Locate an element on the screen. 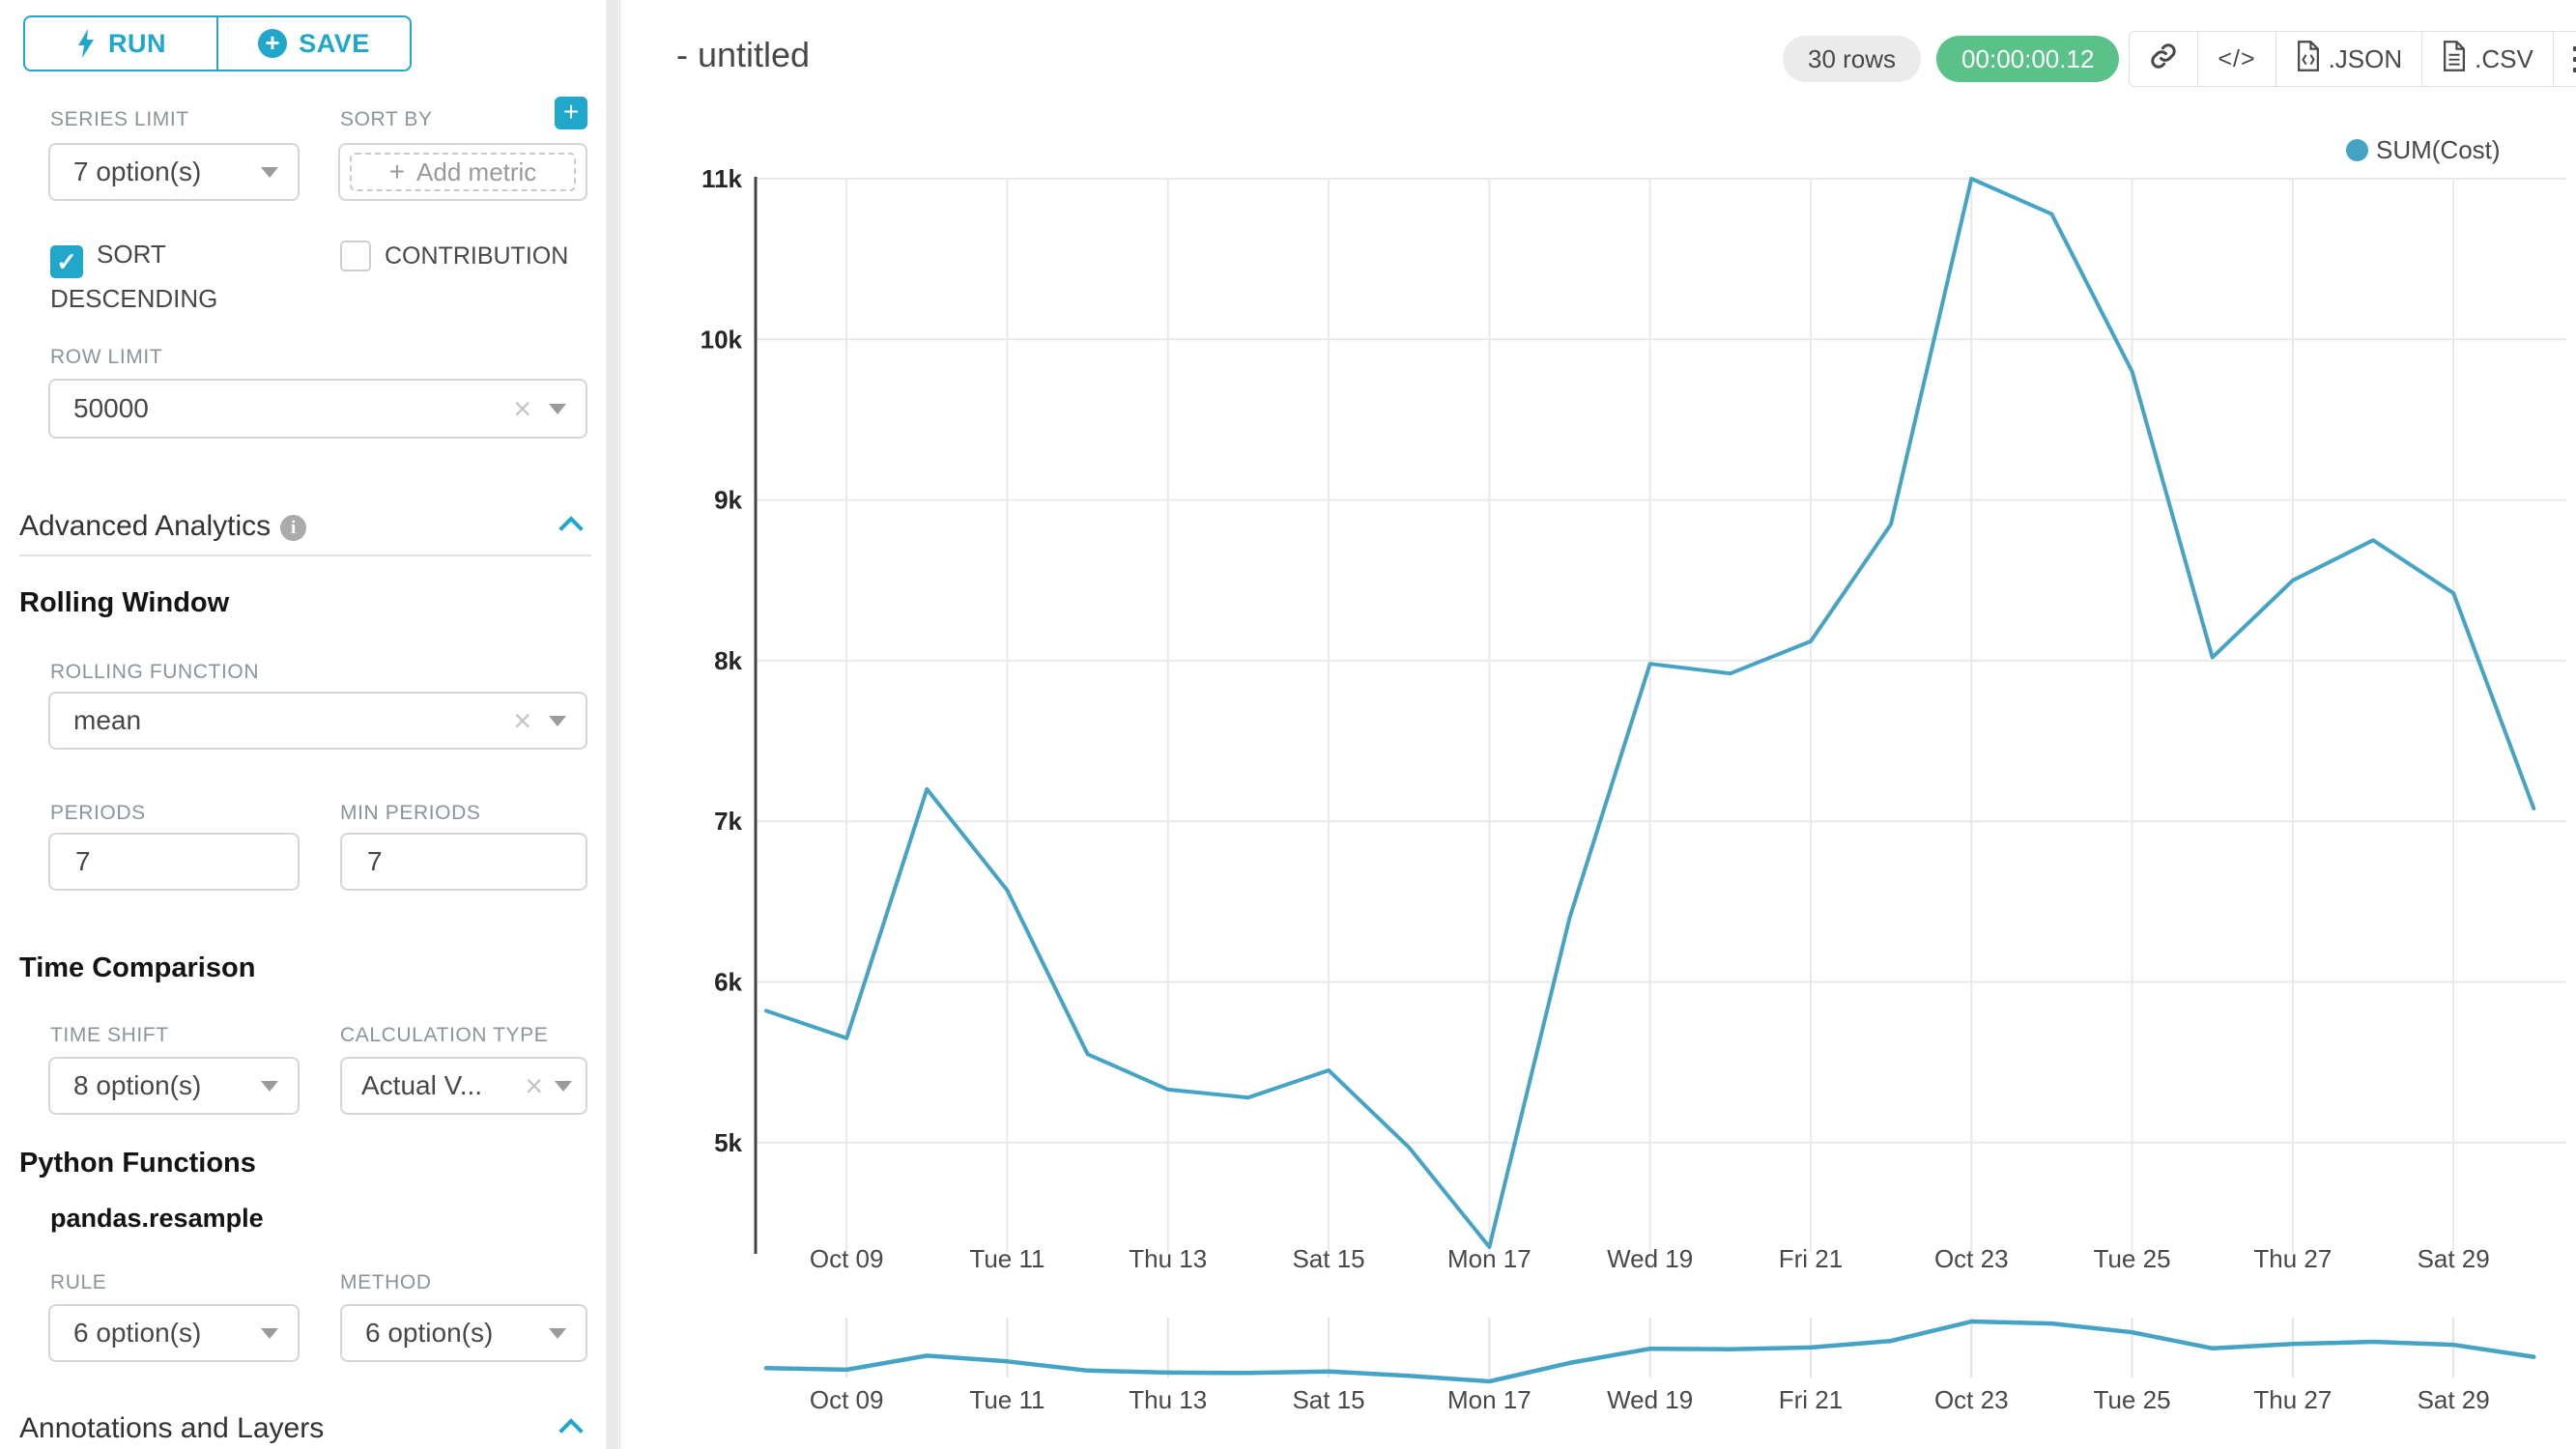  rolling-window-title: Rolling Window is located at coordinates (125, 602).